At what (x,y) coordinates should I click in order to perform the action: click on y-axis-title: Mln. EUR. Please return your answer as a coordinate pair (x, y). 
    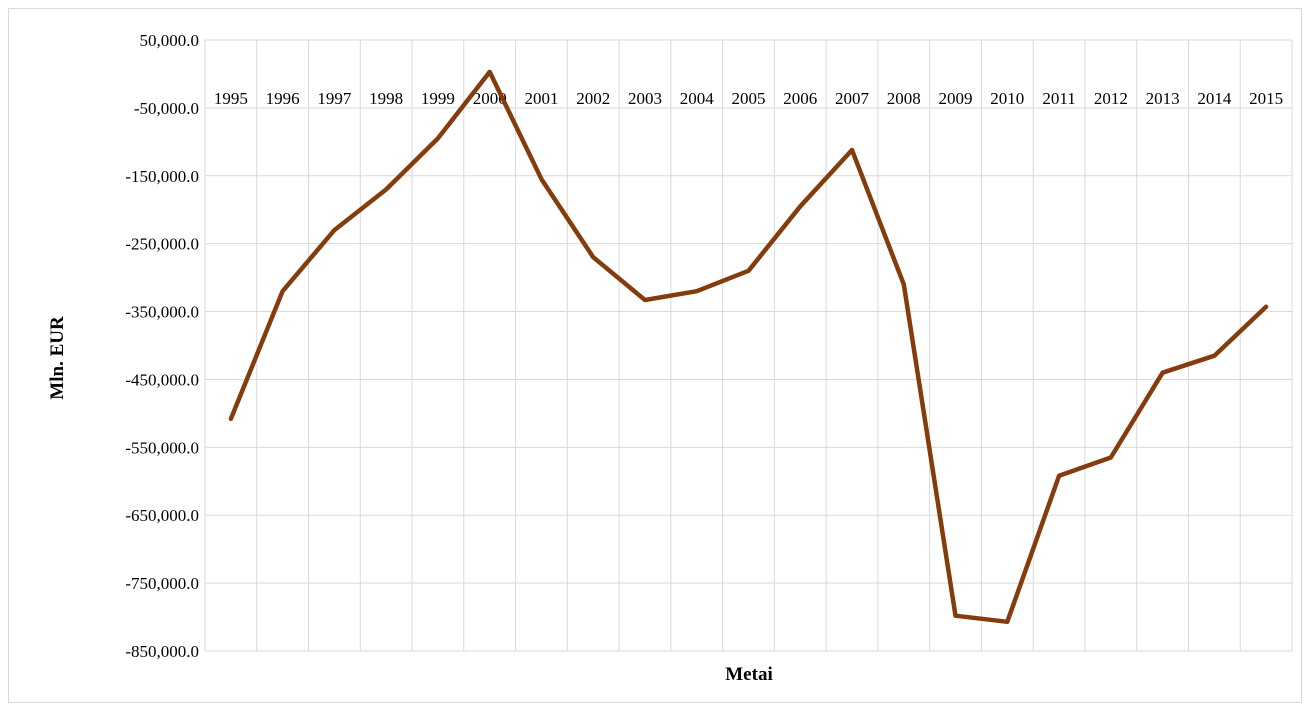
    Looking at the image, I should click on (57, 358).